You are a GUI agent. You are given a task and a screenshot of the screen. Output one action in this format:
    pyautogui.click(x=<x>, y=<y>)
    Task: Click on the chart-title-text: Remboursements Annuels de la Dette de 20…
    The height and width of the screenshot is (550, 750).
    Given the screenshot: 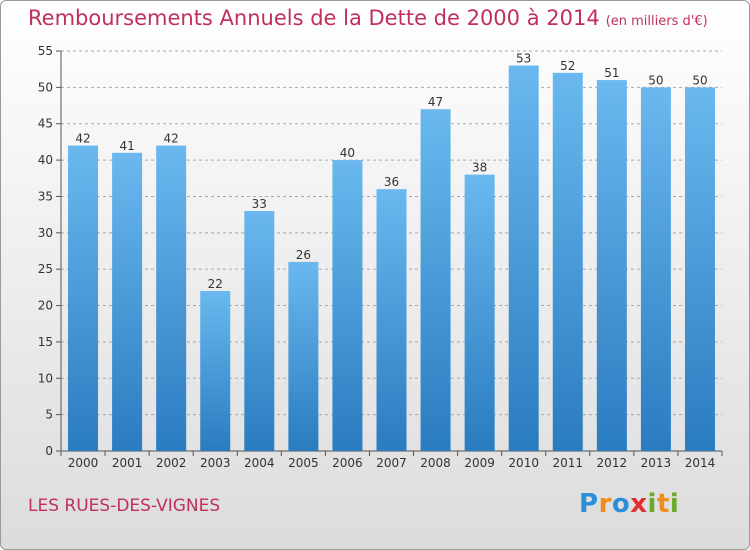 What is the action you would take?
    pyautogui.click(x=314, y=18)
    